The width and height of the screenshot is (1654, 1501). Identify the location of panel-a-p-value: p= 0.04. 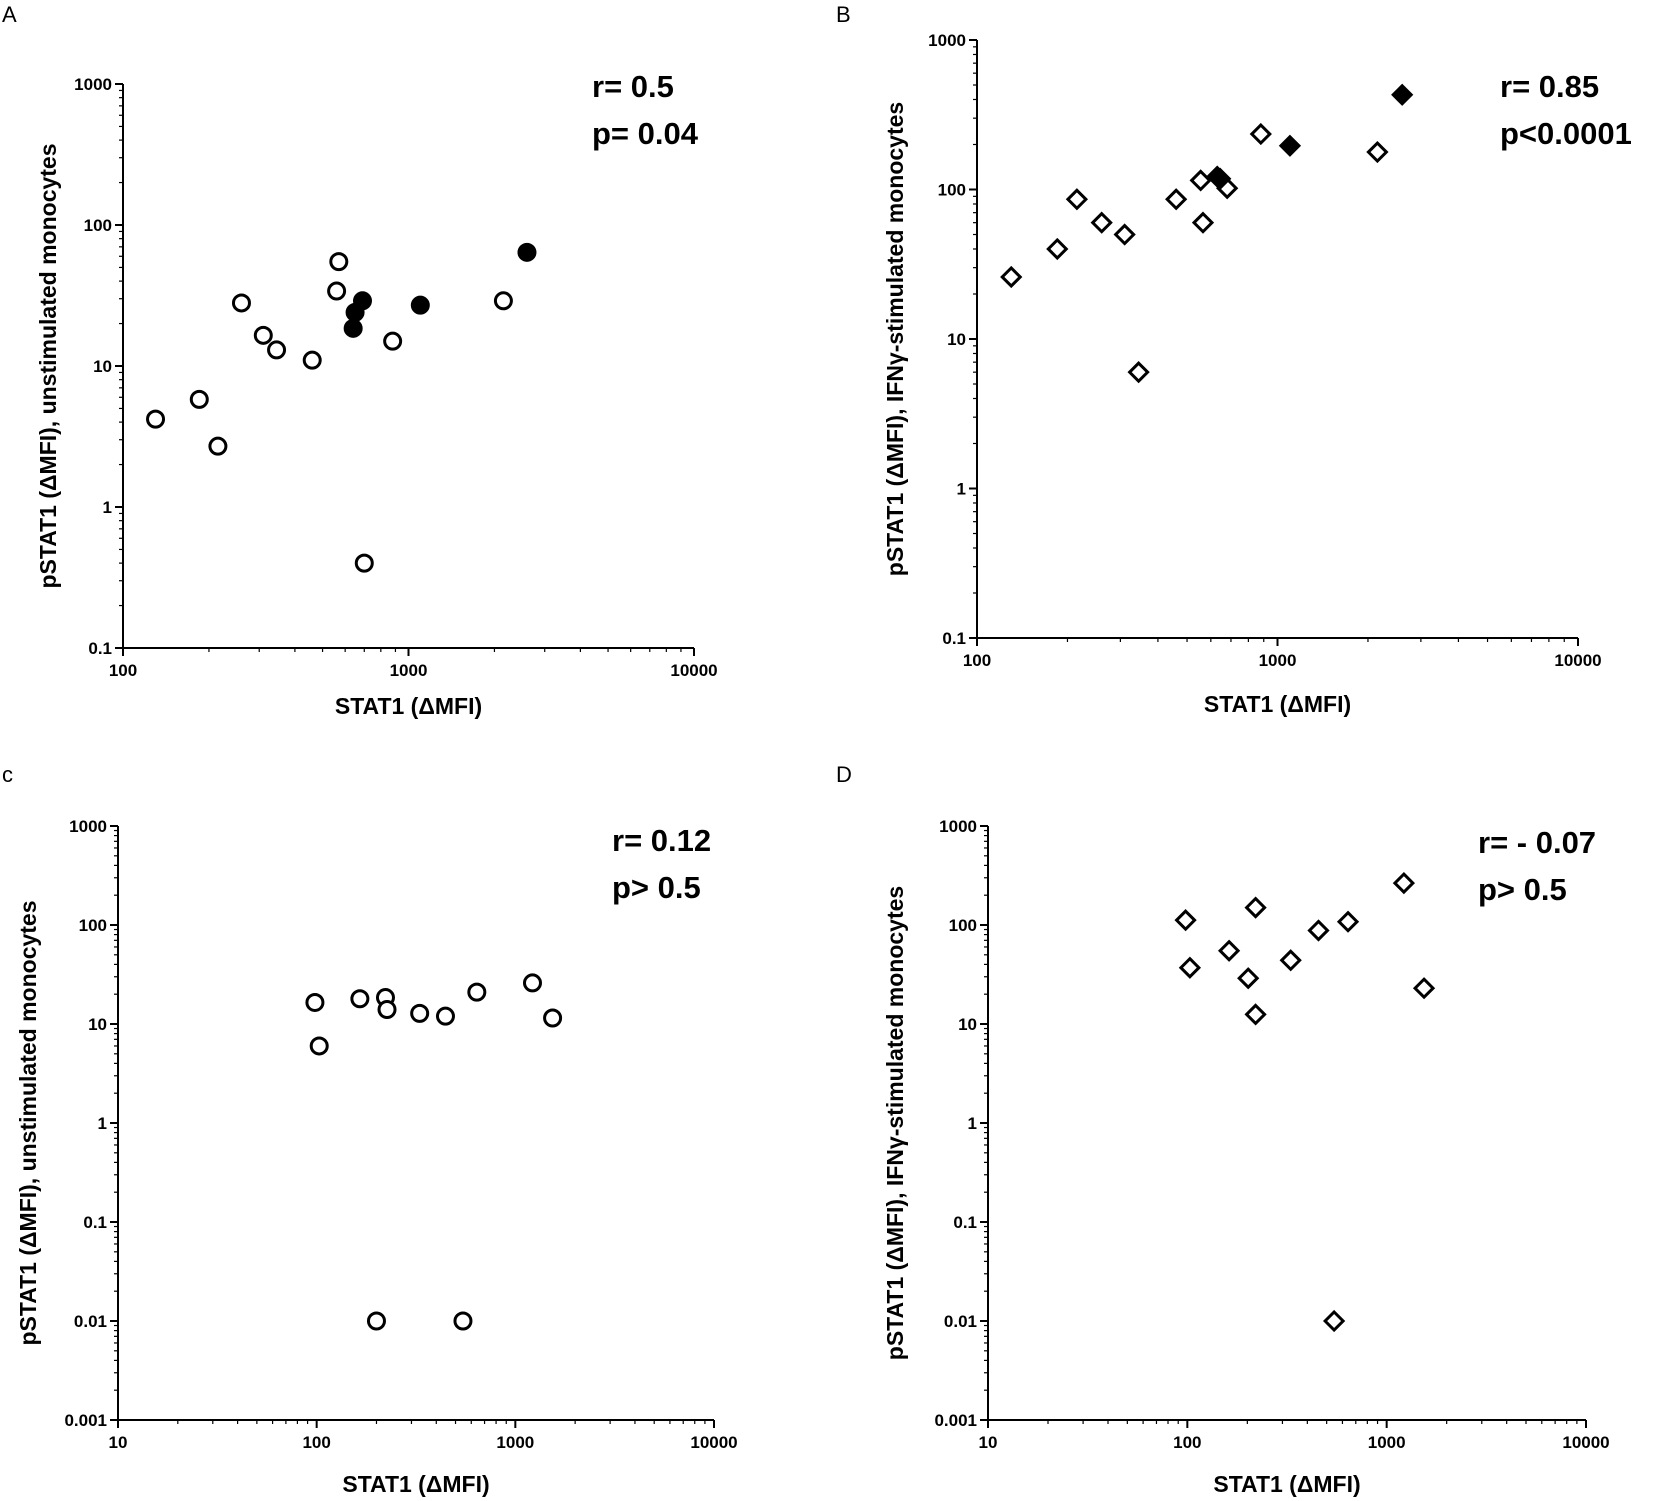
(645, 133).